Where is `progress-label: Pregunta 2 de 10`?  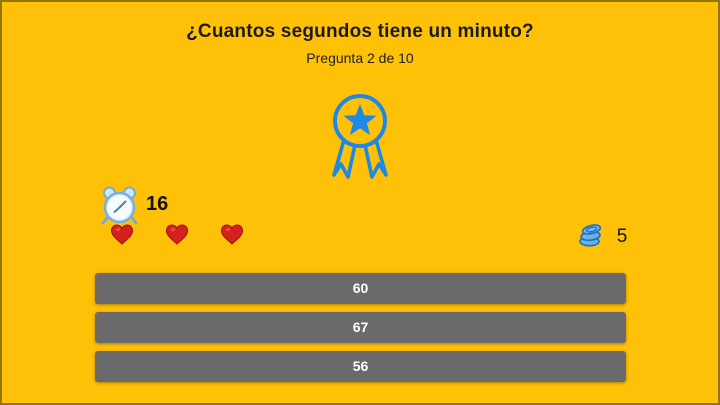
progress-label: Pregunta 2 de 10 is located at coordinates (360, 58).